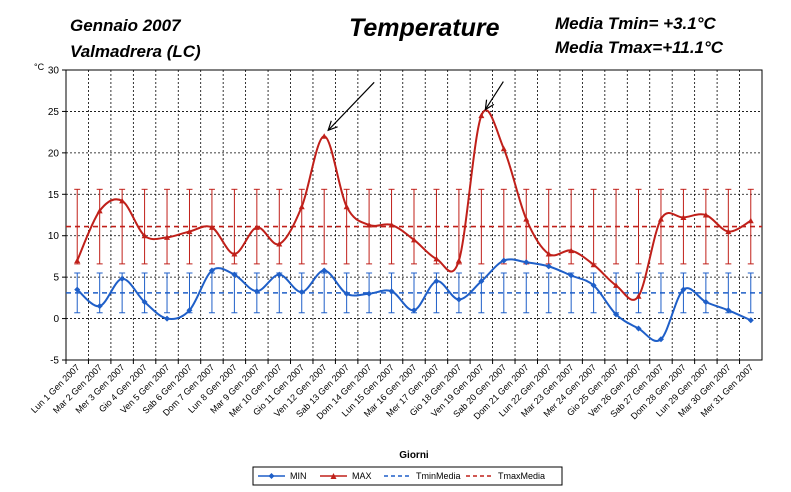 This screenshot has width=791, height=492. Describe the element at coordinates (135, 51) in the screenshot. I see `location-label: Valmadrera (LC)` at that location.